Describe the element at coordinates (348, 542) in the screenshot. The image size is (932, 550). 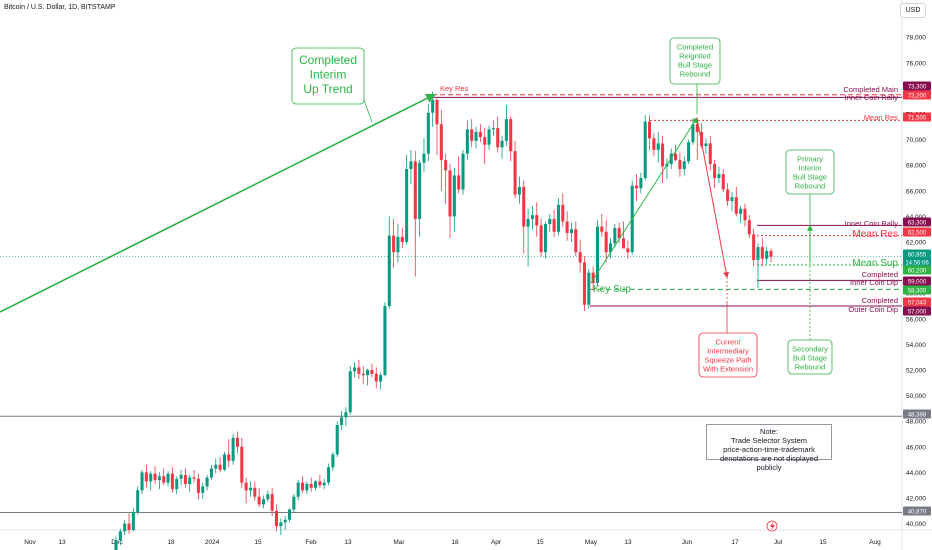
I see `x-tick-label: 13` at that location.